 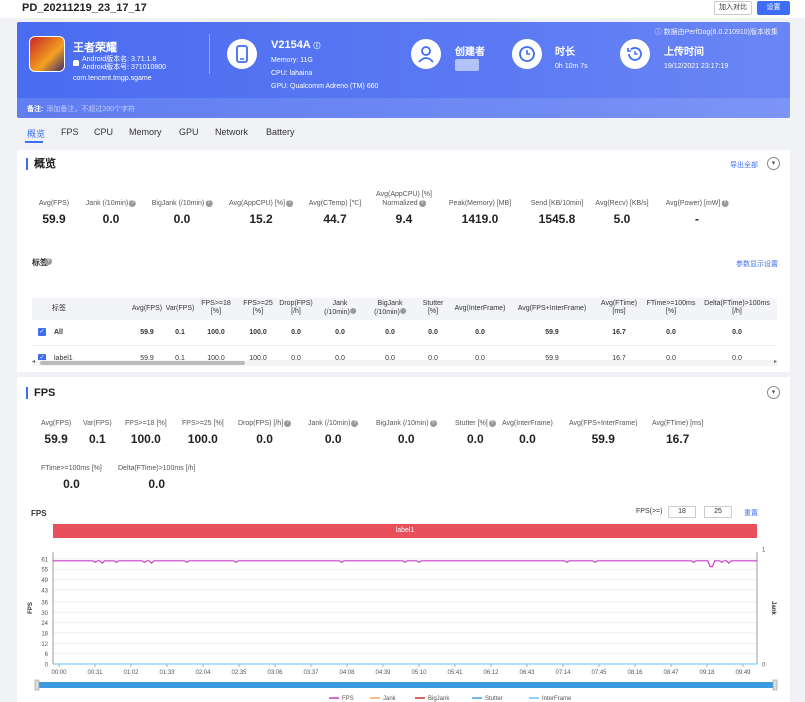 I want to click on metric-item: Peak(Memory) [MB] 1419.0, so click(x=480, y=212).